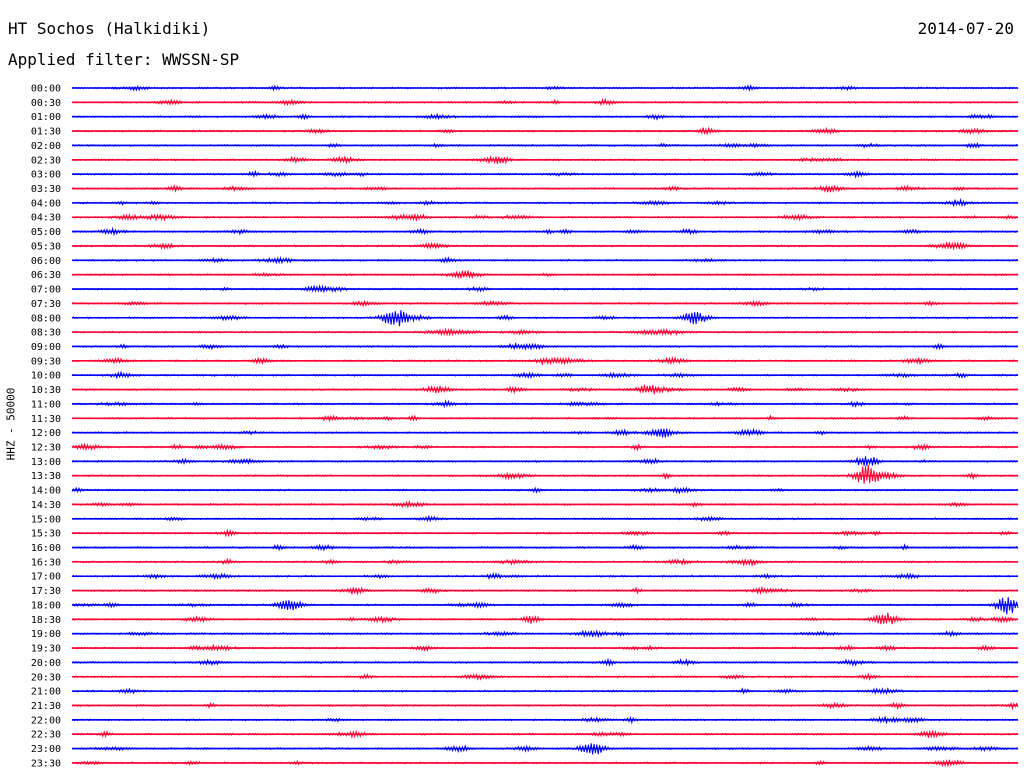 Image resolution: width=1024 pixels, height=780 pixels. What do you see at coordinates (46, 505) in the screenshot?
I see `time-tick-label: 14:30` at bounding box center [46, 505].